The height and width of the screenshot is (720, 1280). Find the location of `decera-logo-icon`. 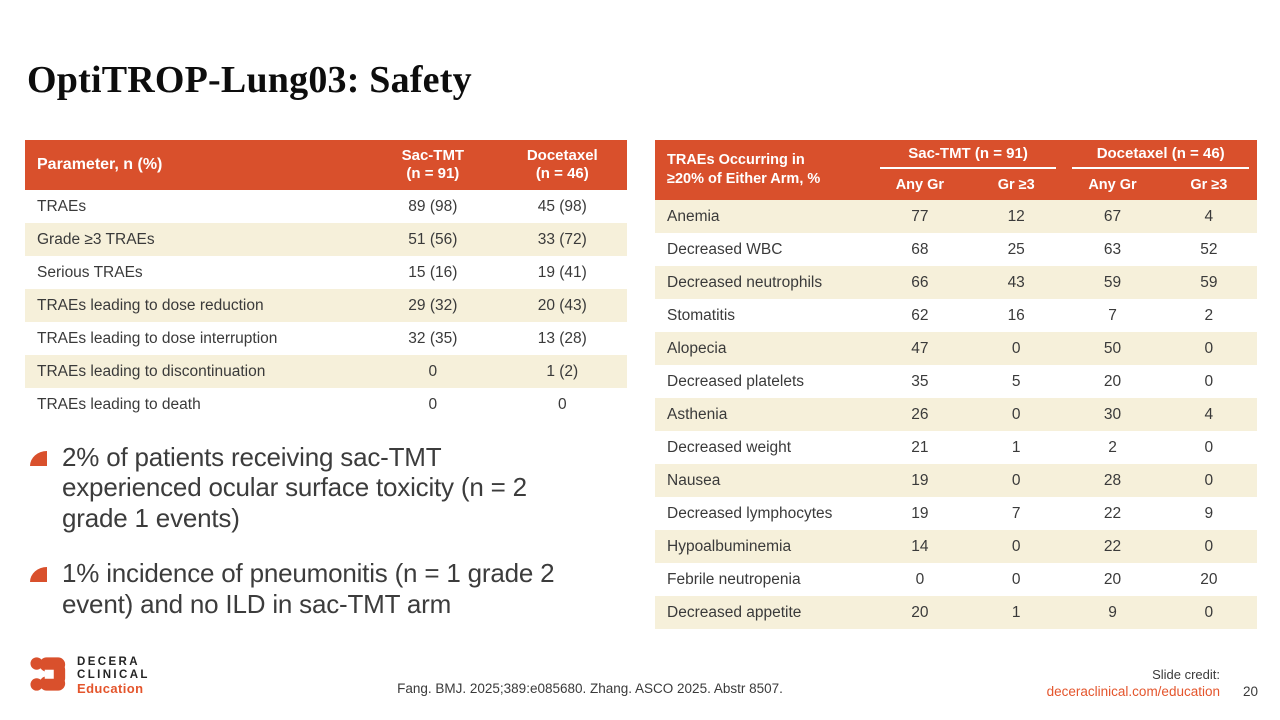

decera-logo-icon is located at coordinates (49, 676).